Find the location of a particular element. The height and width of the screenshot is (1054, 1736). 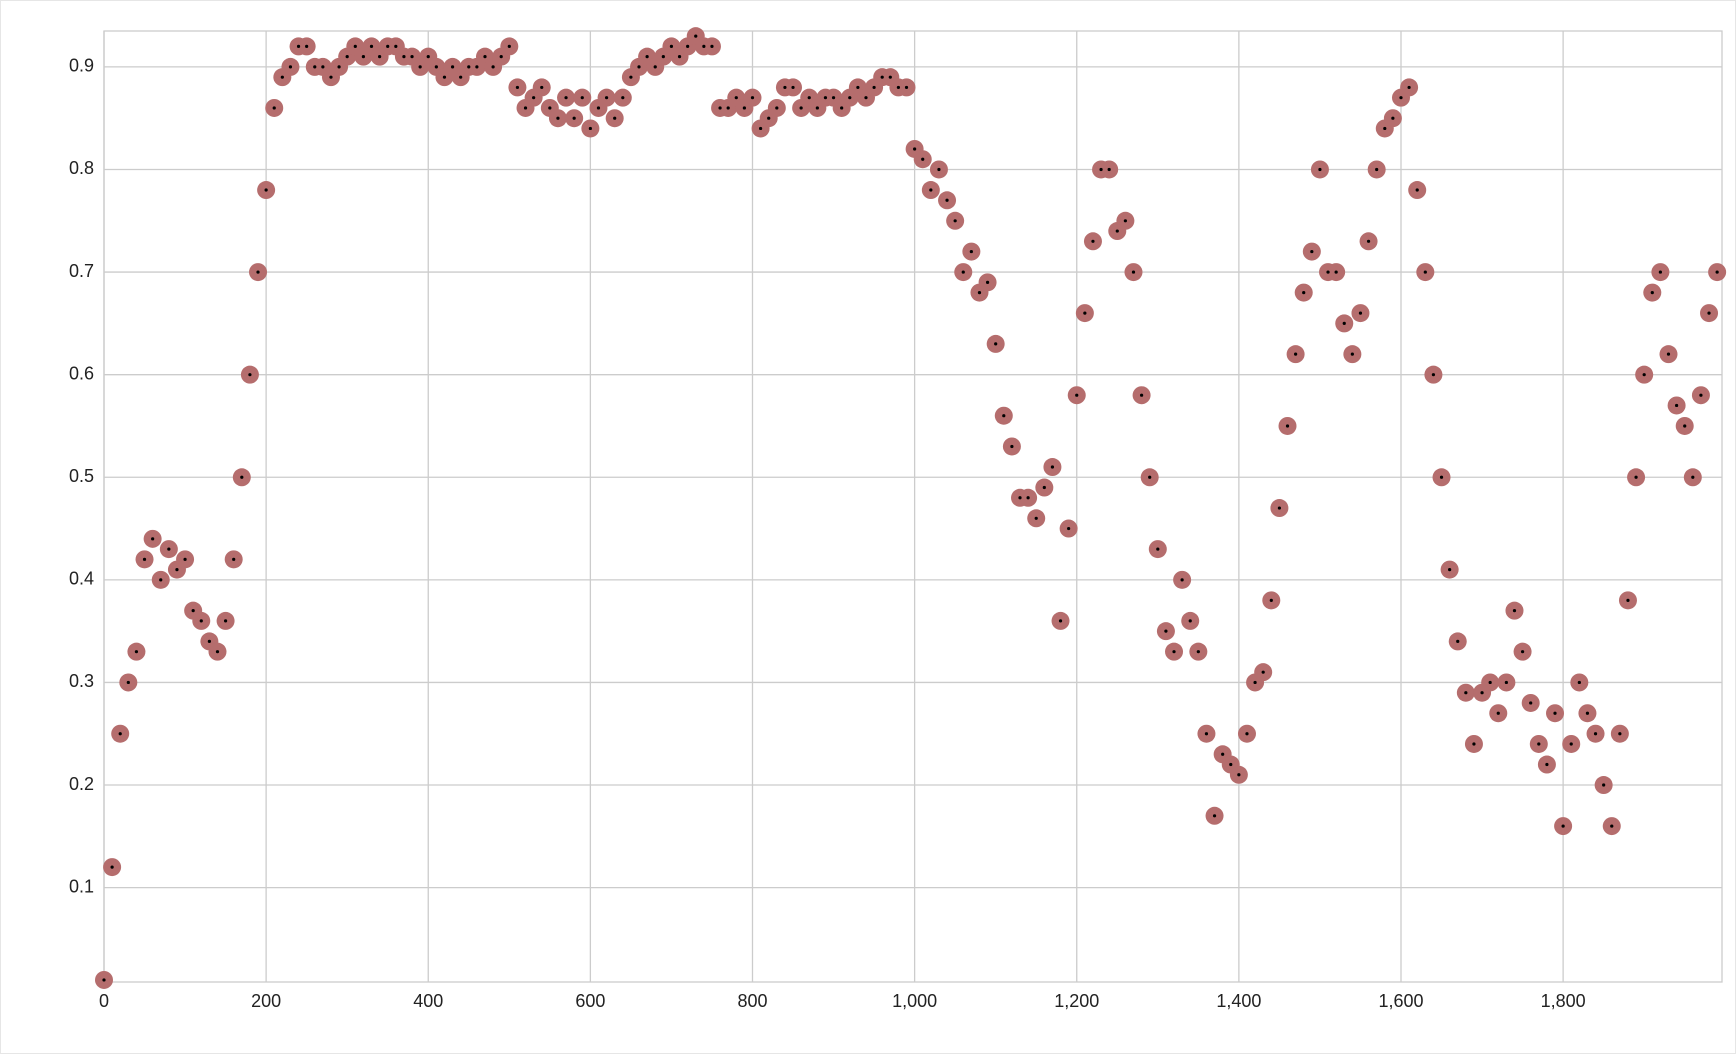

y-tick-label: 0.6 is located at coordinates (81, 373).